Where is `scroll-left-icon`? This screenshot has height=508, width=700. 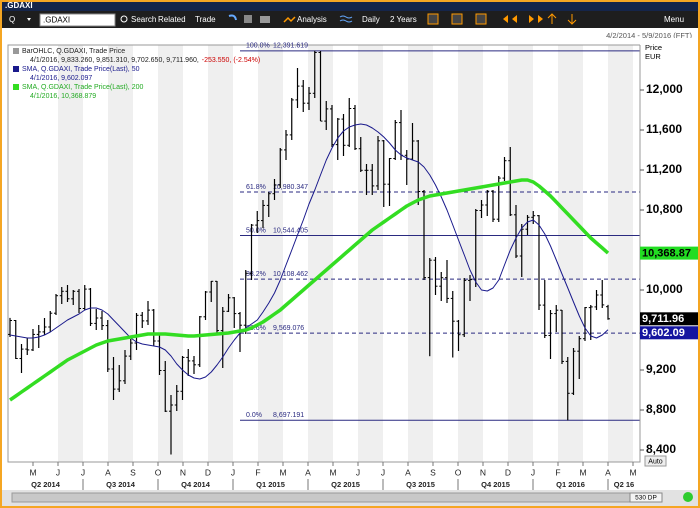
scroll-left-icon is located at coordinates (510, 19).